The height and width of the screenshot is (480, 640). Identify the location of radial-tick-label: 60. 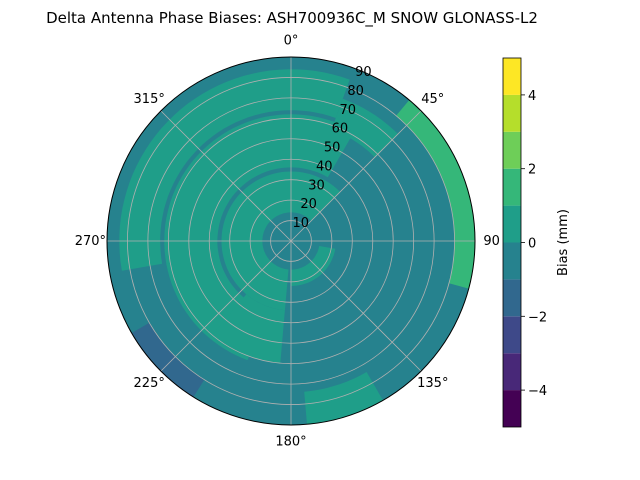
(340, 129).